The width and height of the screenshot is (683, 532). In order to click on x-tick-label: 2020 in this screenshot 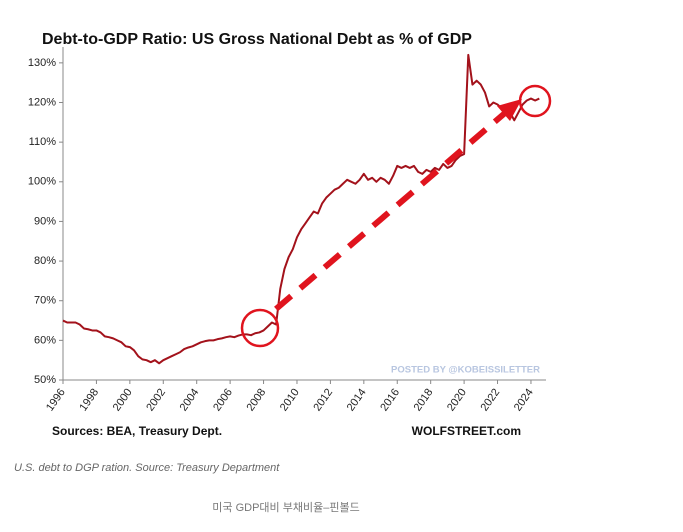, I will do `click(457, 400)`.